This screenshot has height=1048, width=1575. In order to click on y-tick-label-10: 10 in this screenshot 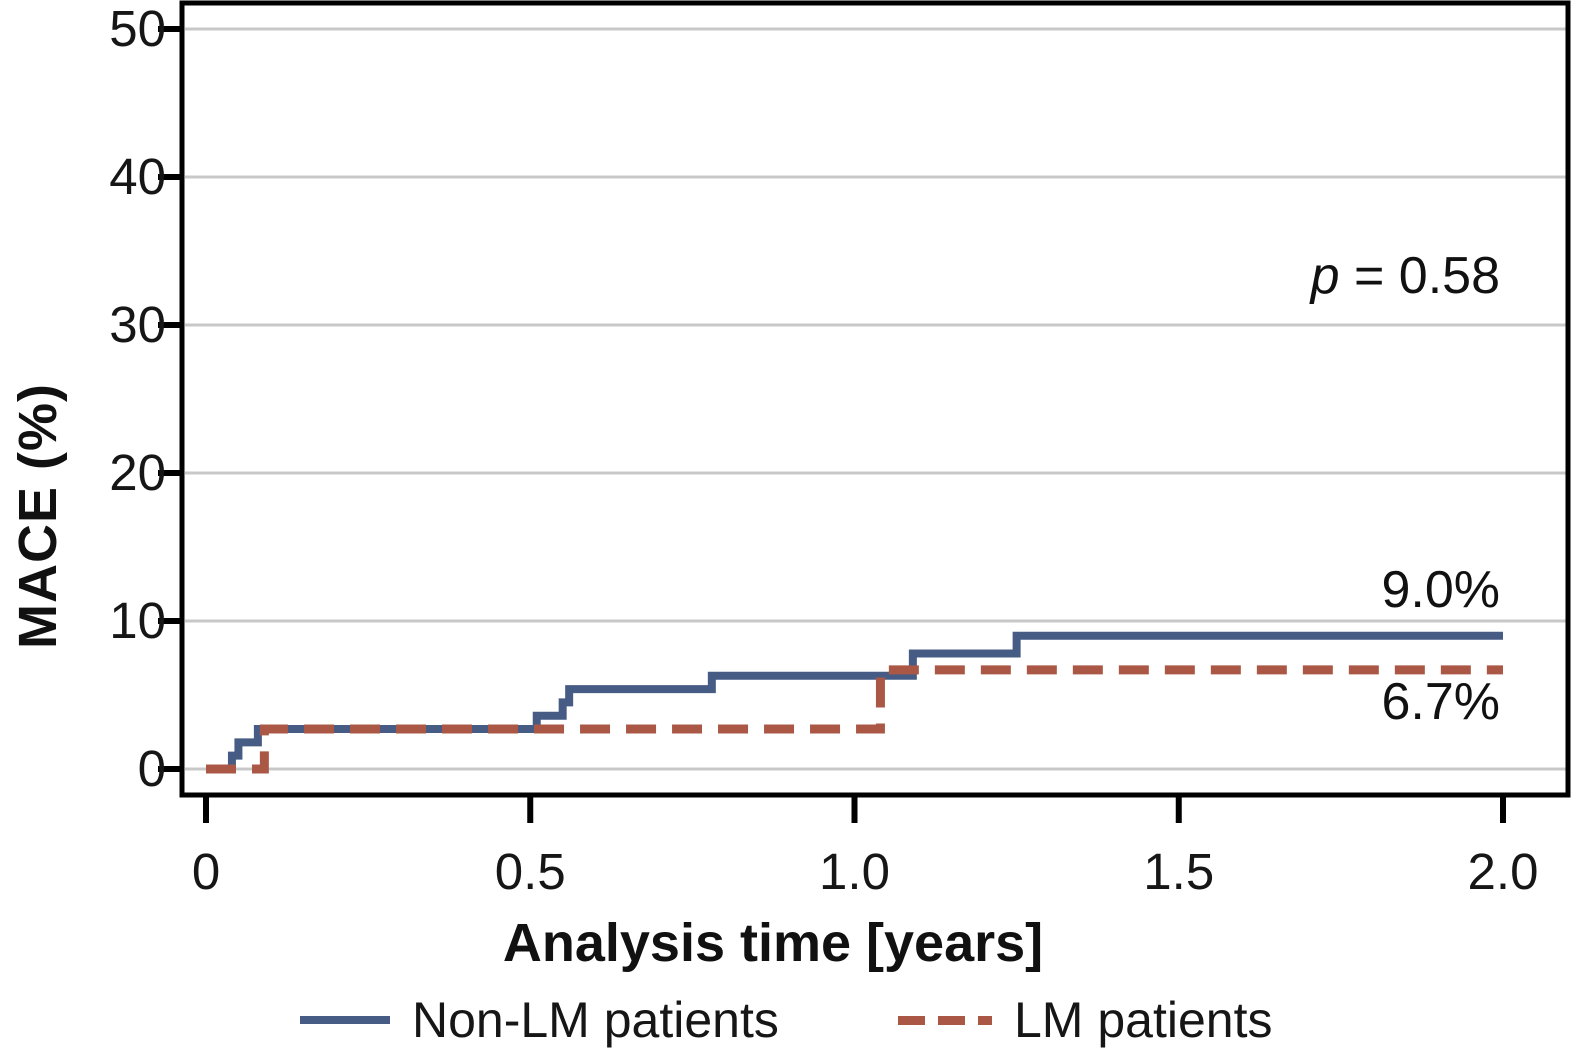, I will do `click(137, 620)`.